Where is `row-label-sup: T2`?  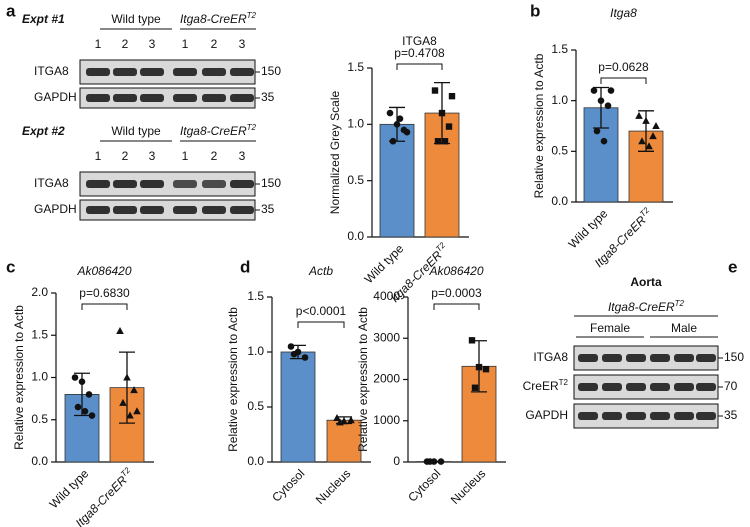
row-label-sup: T2 is located at coordinates (564, 382).